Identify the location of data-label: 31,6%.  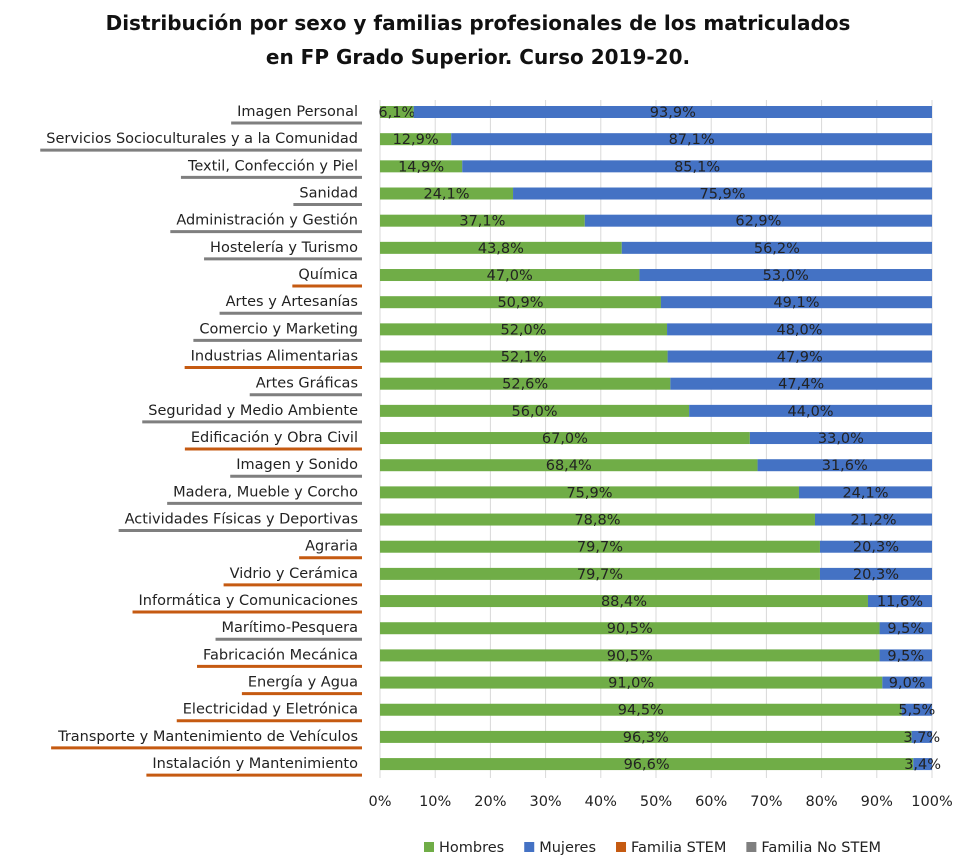
(845, 466).